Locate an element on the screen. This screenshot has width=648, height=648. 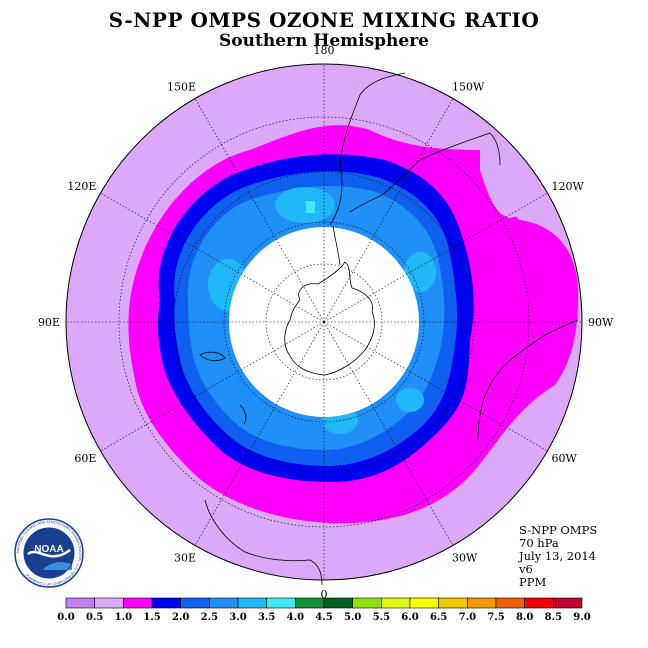
colorbar-tick-label: 6.5 is located at coordinates (438, 617).